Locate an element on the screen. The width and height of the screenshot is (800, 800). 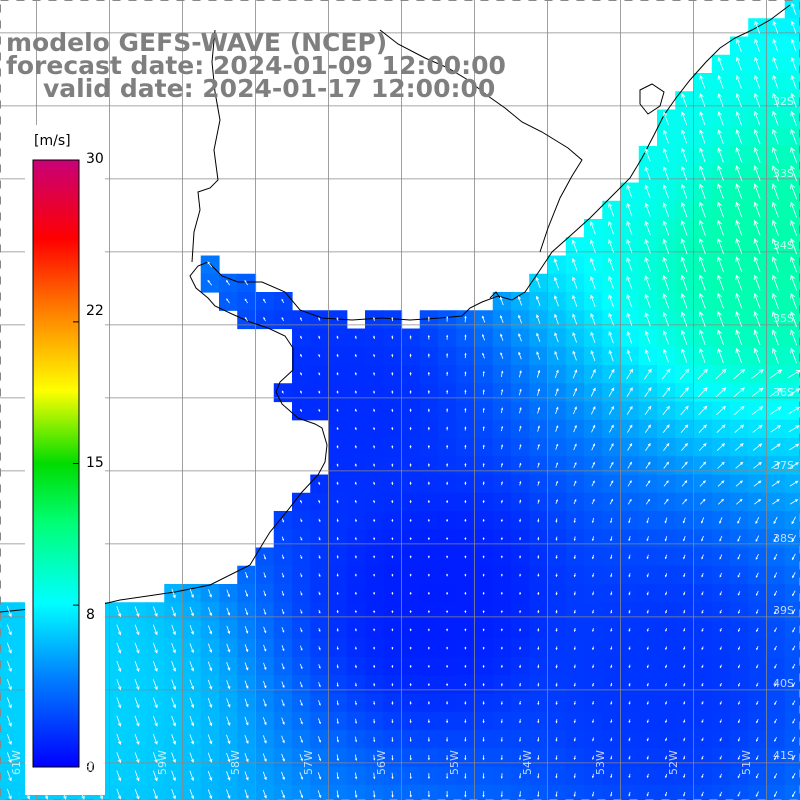
lat-label-33s: 33S is located at coordinates (783, 173).